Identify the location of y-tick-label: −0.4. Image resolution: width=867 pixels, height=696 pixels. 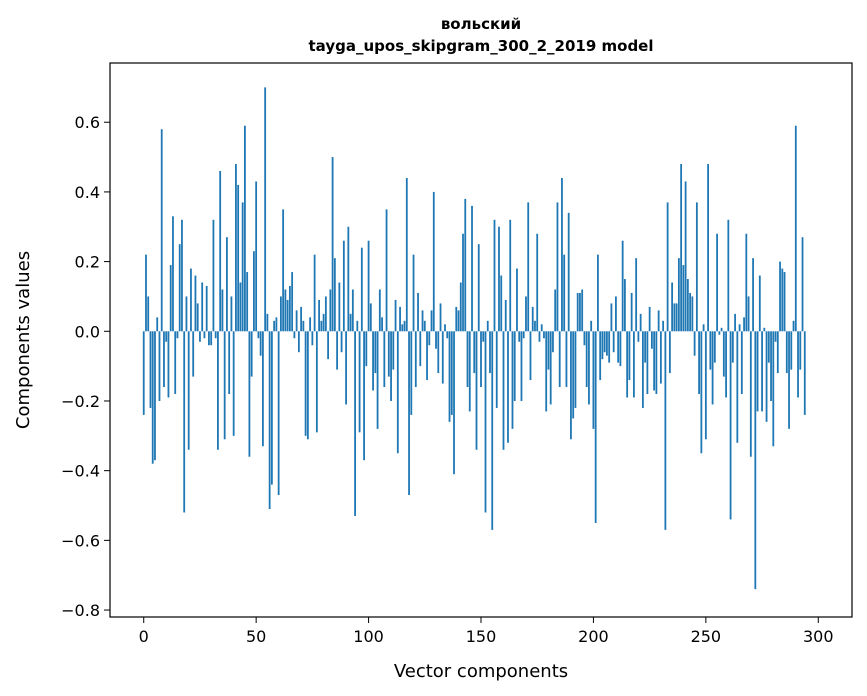
(80, 471).